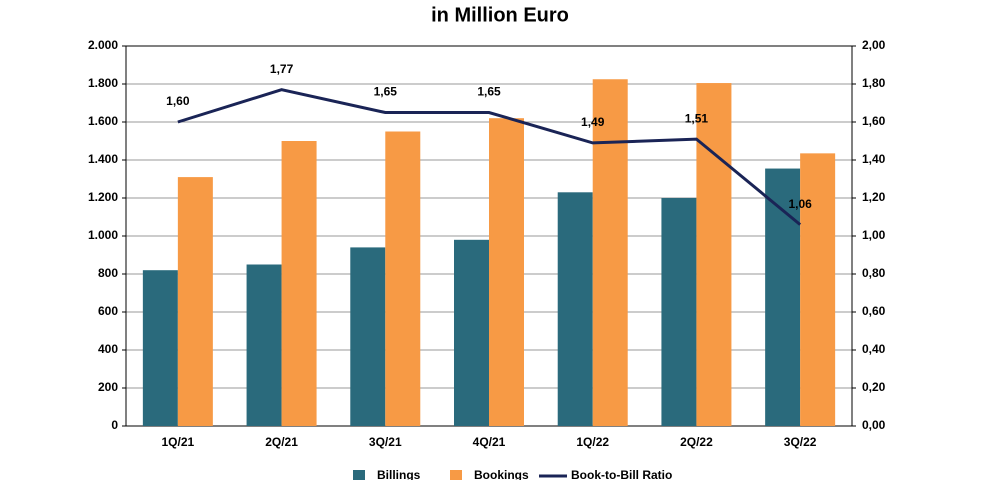 This screenshot has height=480, width=999. What do you see at coordinates (696, 442) in the screenshot?
I see `x-tick-label: 2Q/22` at bounding box center [696, 442].